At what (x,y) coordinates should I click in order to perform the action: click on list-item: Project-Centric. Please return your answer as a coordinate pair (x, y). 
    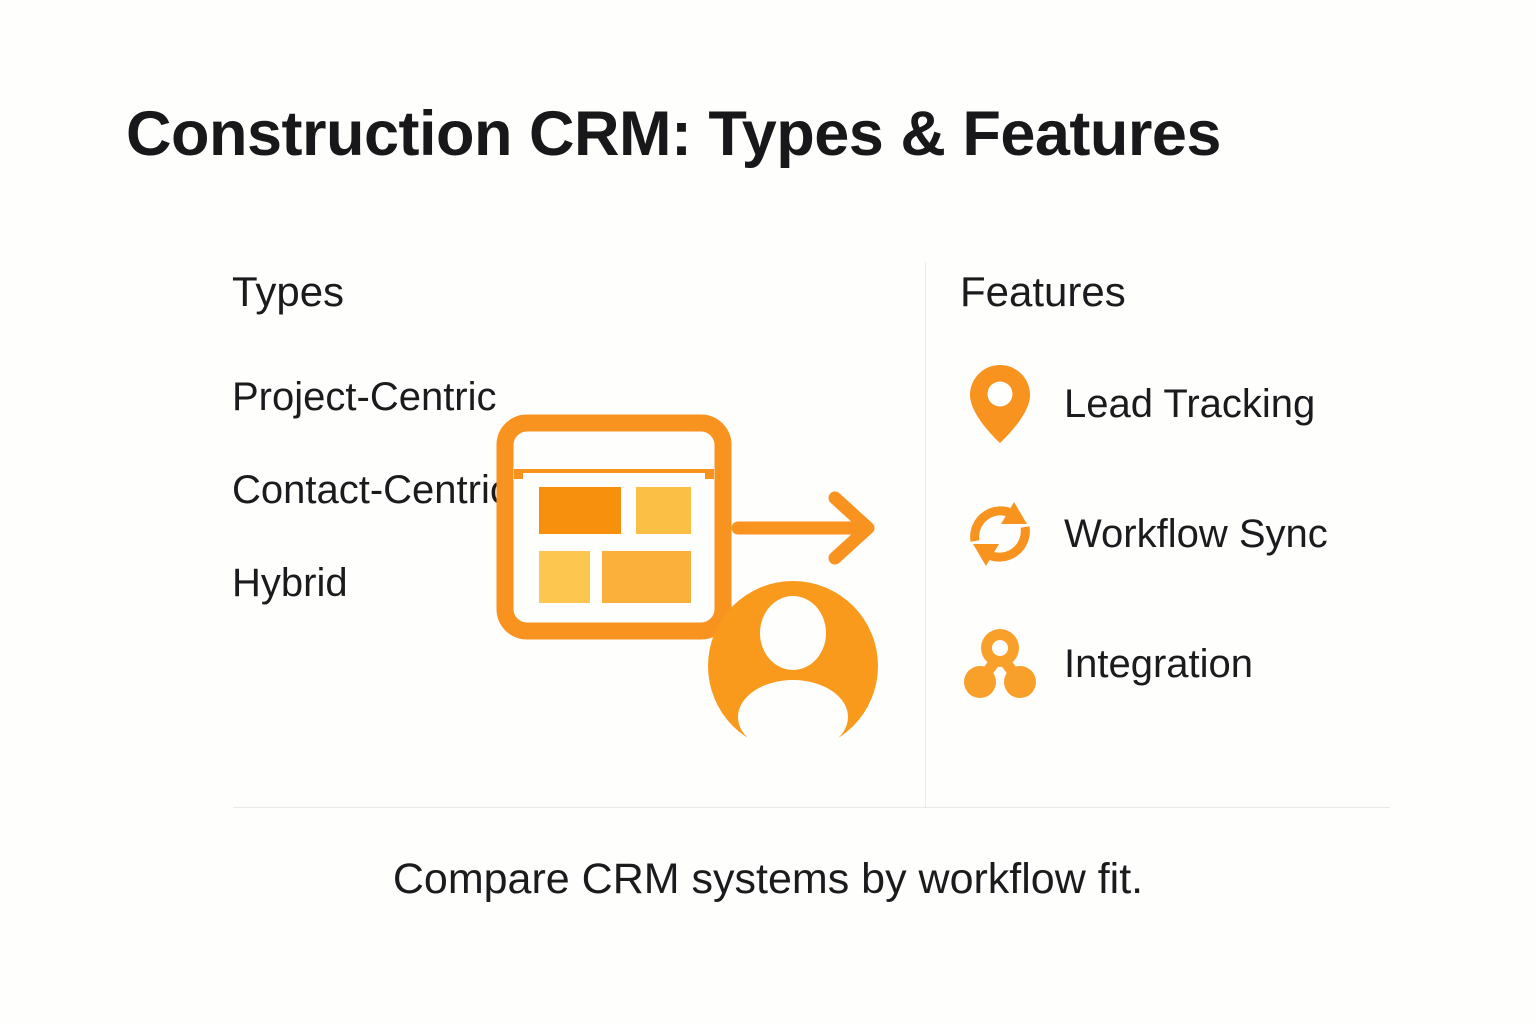
    Looking at the image, I should click on (364, 397).